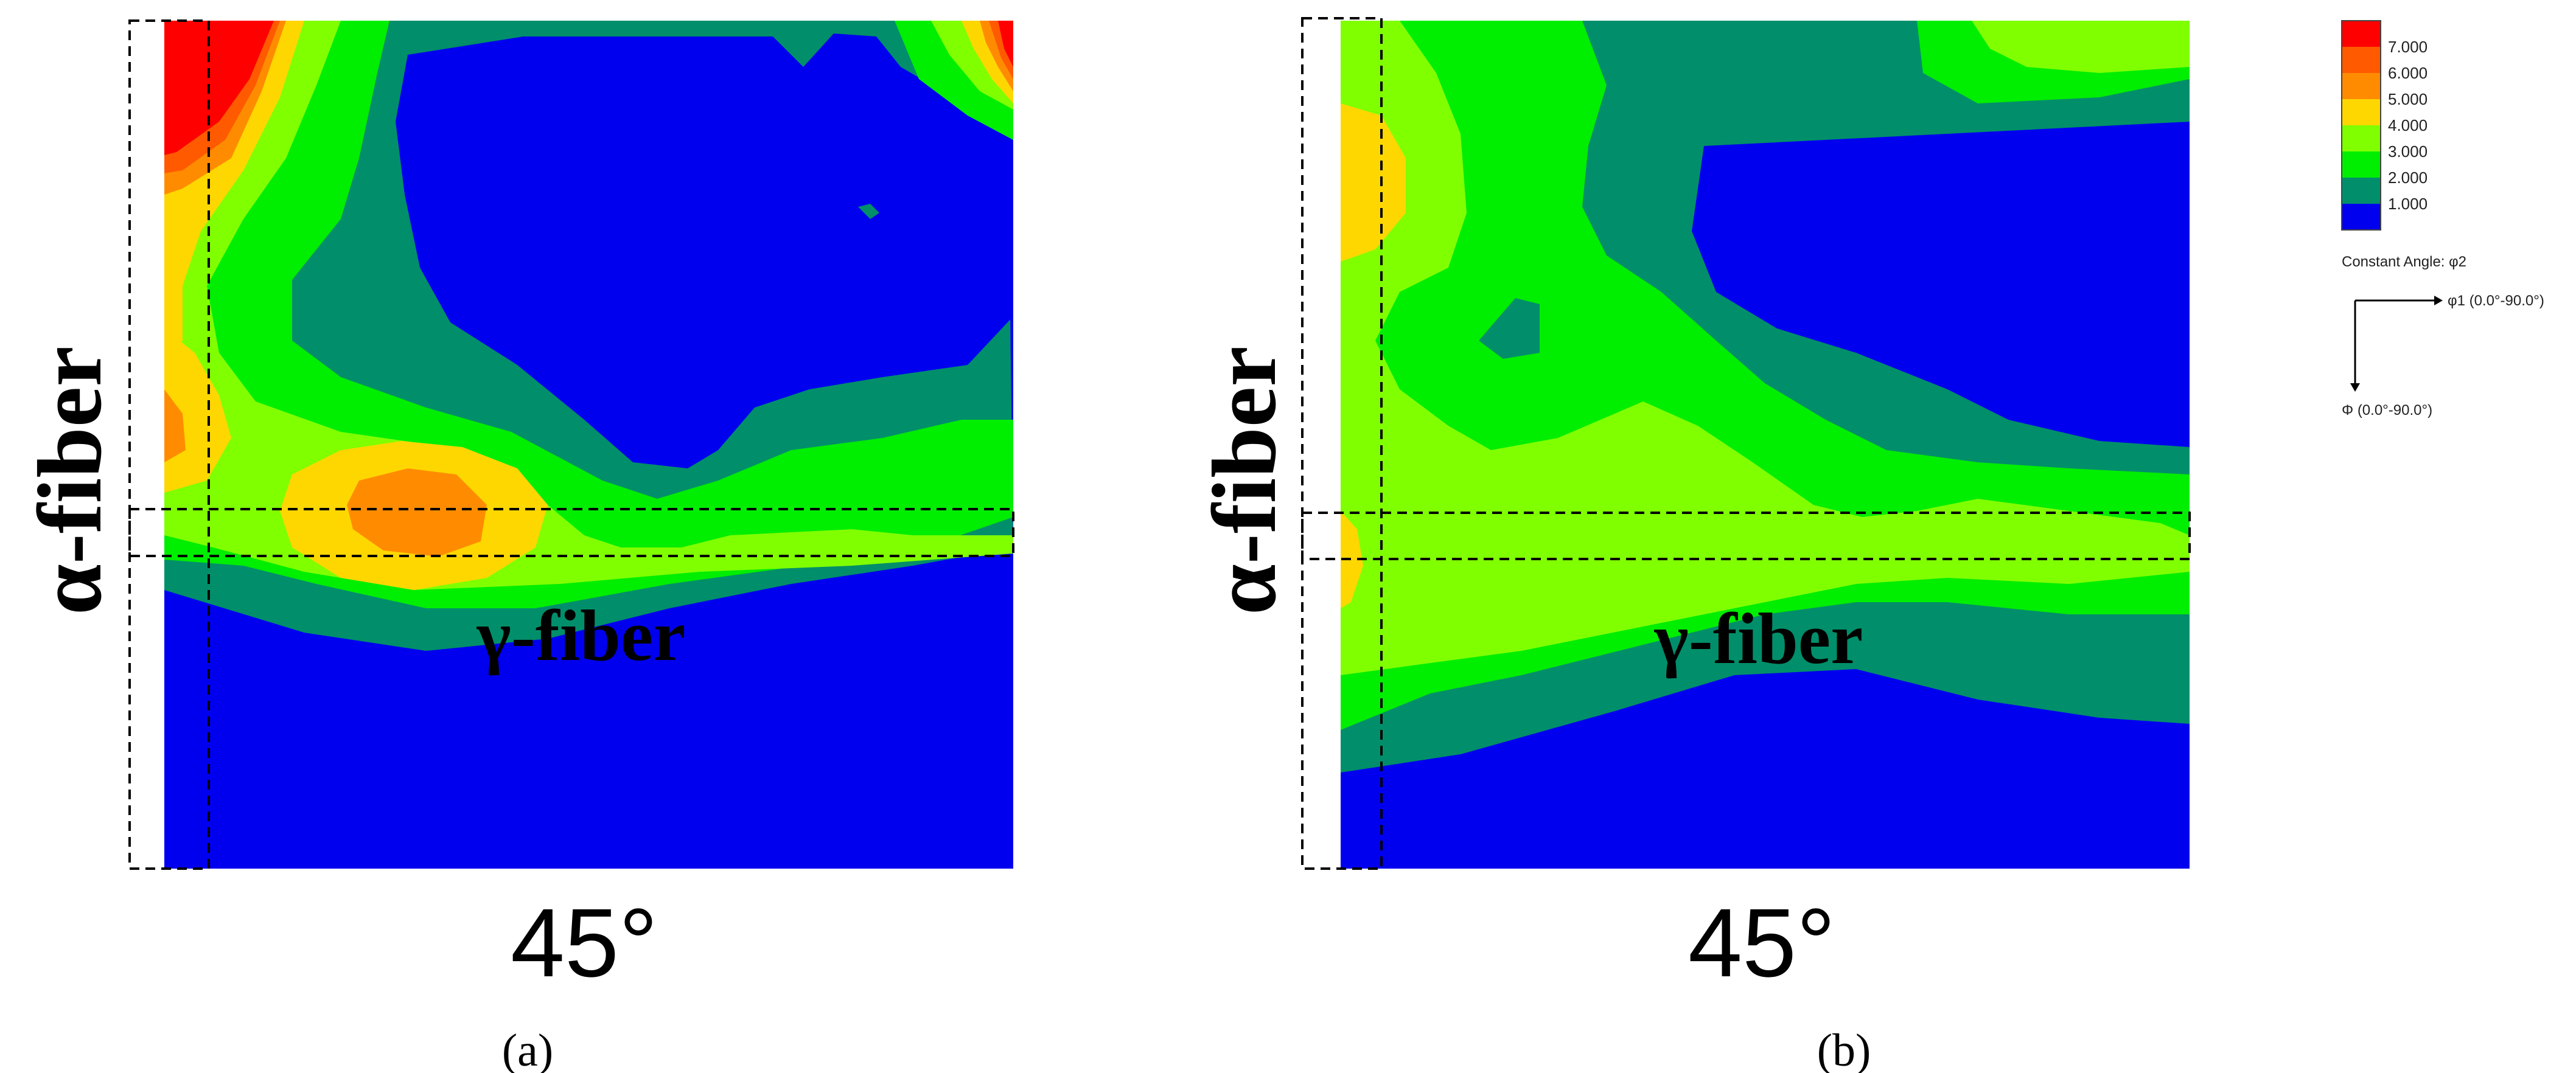 The width and height of the screenshot is (2576, 1073). I want to click on alpha-fiber-box-b, so click(1342, 444).